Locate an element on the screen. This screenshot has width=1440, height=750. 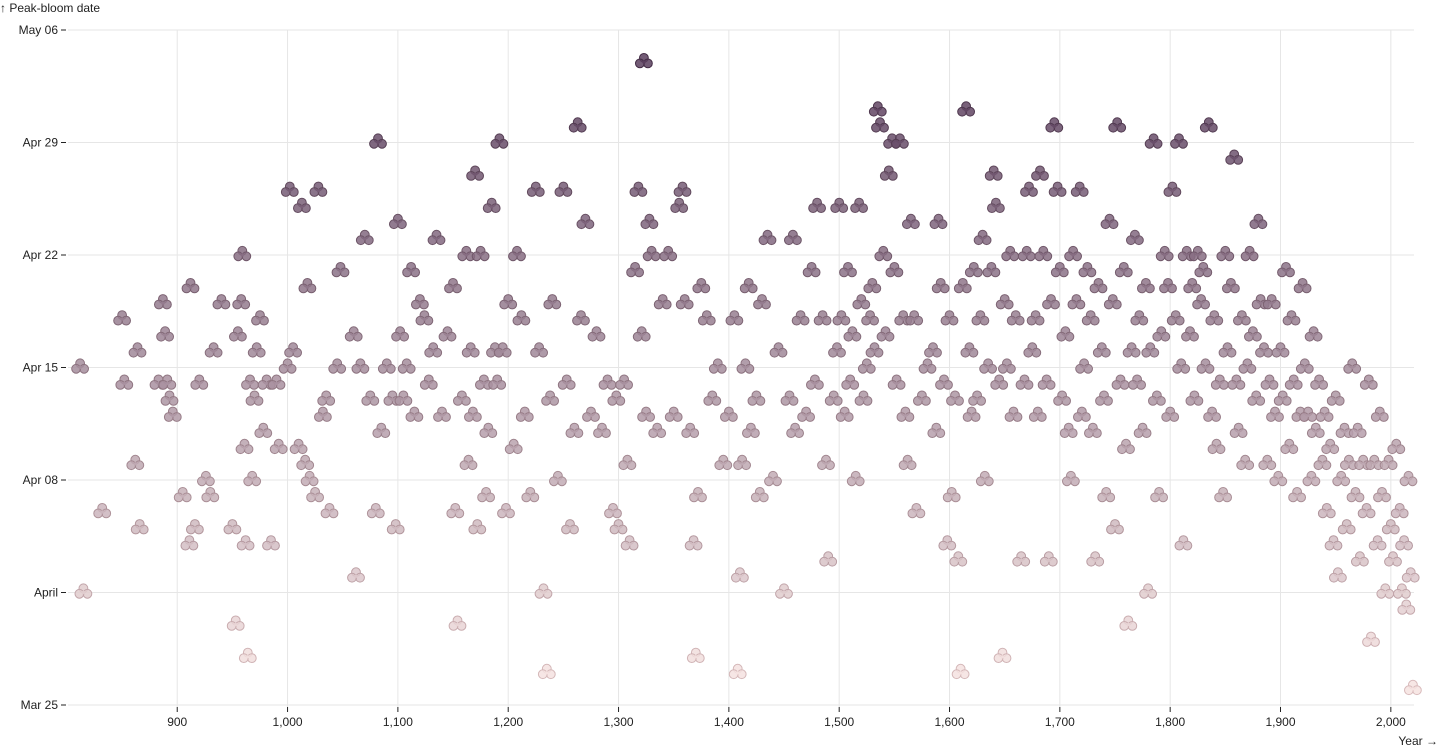
y-tick-label: Apr 08 is located at coordinates (41, 480).